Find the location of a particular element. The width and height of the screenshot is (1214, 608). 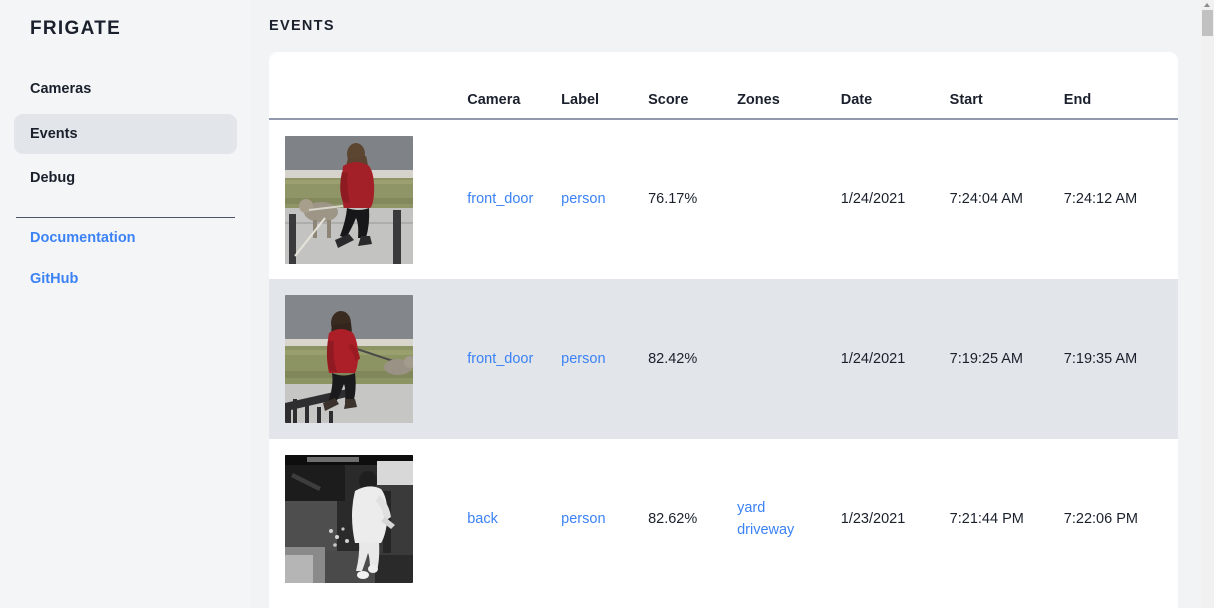

scroll-up-arrow-icon is located at coordinates (1207, 5).